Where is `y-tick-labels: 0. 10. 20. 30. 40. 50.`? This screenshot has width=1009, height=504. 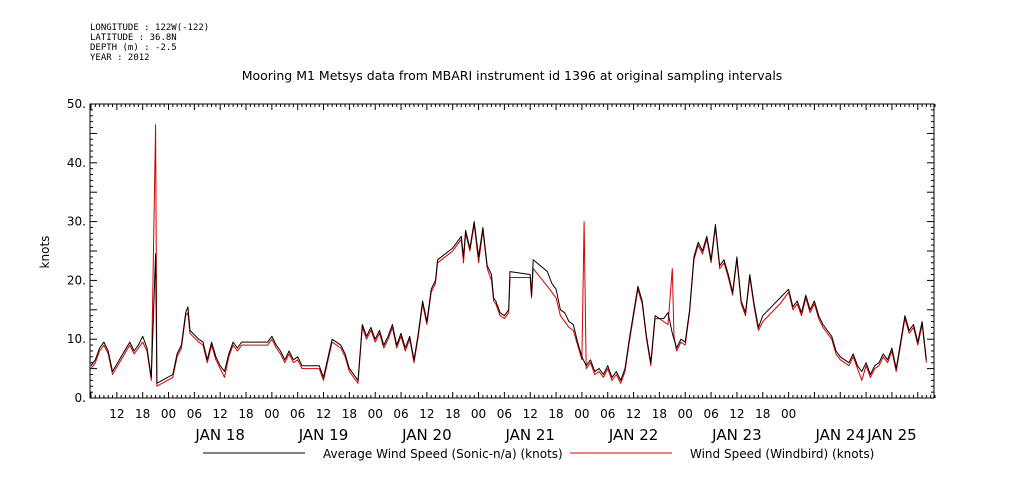
y-tick-labels: 0. 10. 20. 30. 40. 50. is located at coordinates (76, 251).